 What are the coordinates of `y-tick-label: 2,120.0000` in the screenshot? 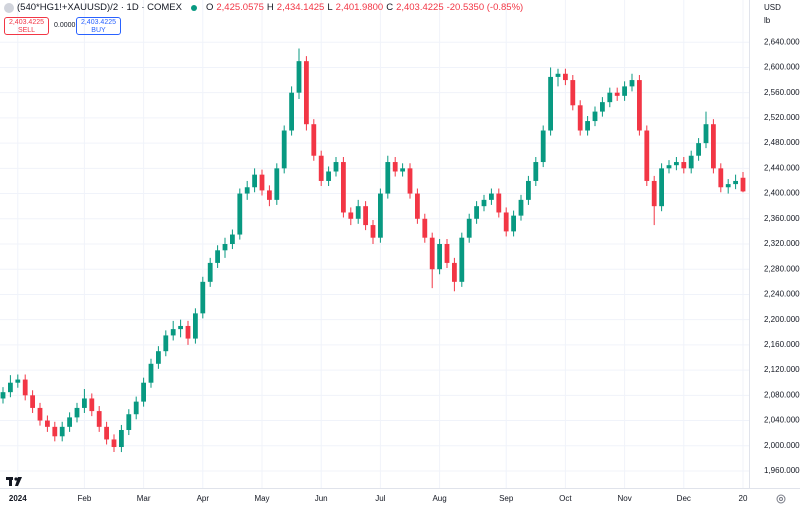 It's located at (782, 369).